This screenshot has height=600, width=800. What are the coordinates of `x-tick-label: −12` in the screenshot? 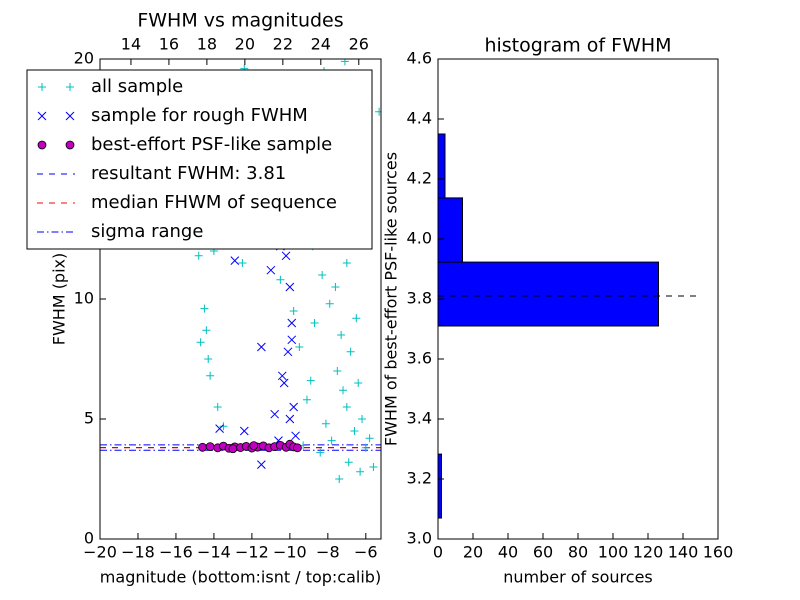 It's located at (252, 552).